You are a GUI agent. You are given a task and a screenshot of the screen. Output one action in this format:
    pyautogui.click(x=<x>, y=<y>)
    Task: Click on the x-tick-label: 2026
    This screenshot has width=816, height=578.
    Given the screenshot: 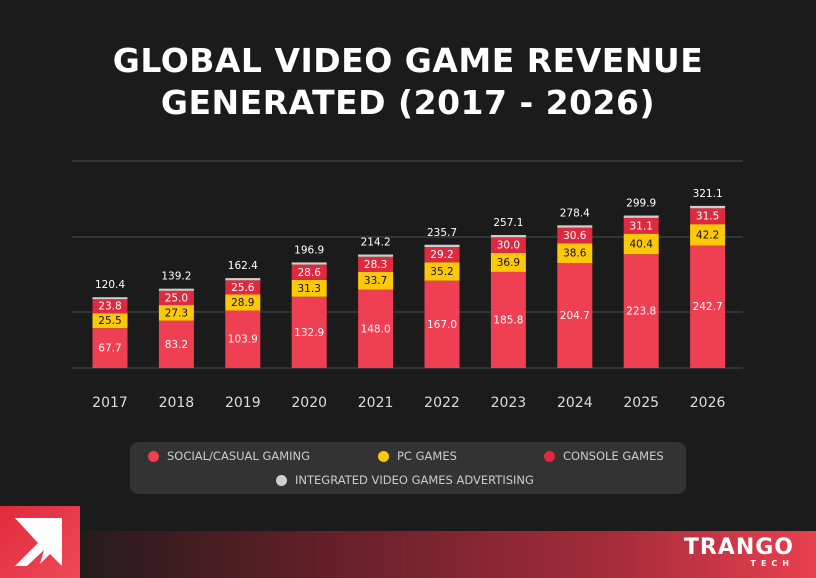 What is the action you would take?
    pyautogui.click(x=708, y=403)
    